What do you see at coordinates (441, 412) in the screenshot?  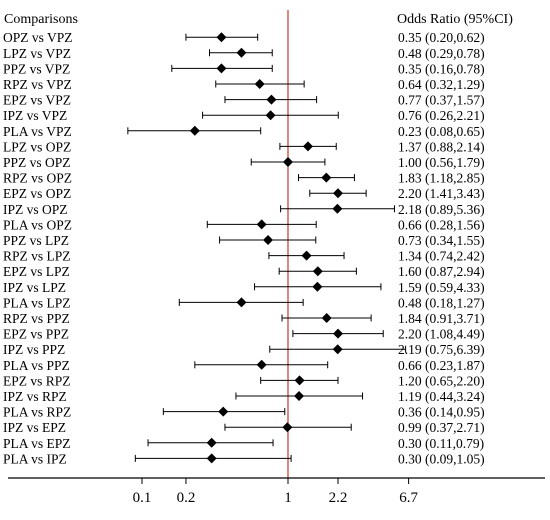 I see `odds-ratio-text: 0.36 (0.14,0.95)` at bounding box center [441, 412].